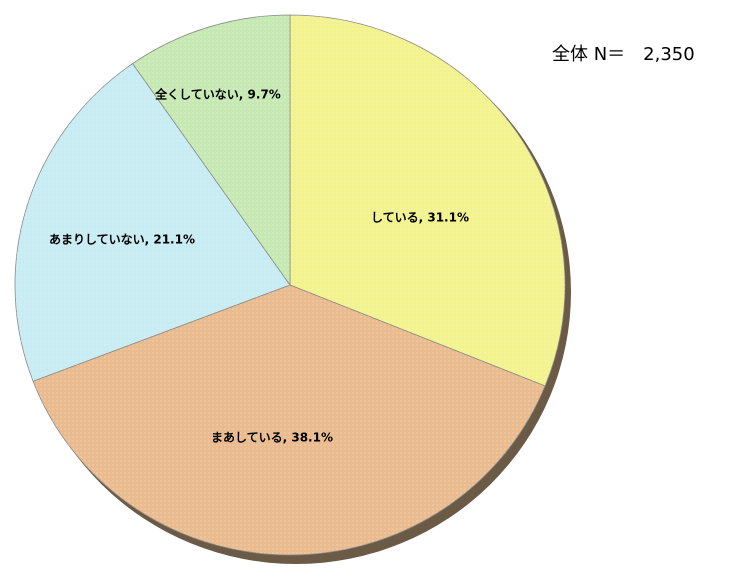 The image size is (735, 570). Describe the element at coordinates (211, 150) in the screenshot. I see `slice-texture` at that location.